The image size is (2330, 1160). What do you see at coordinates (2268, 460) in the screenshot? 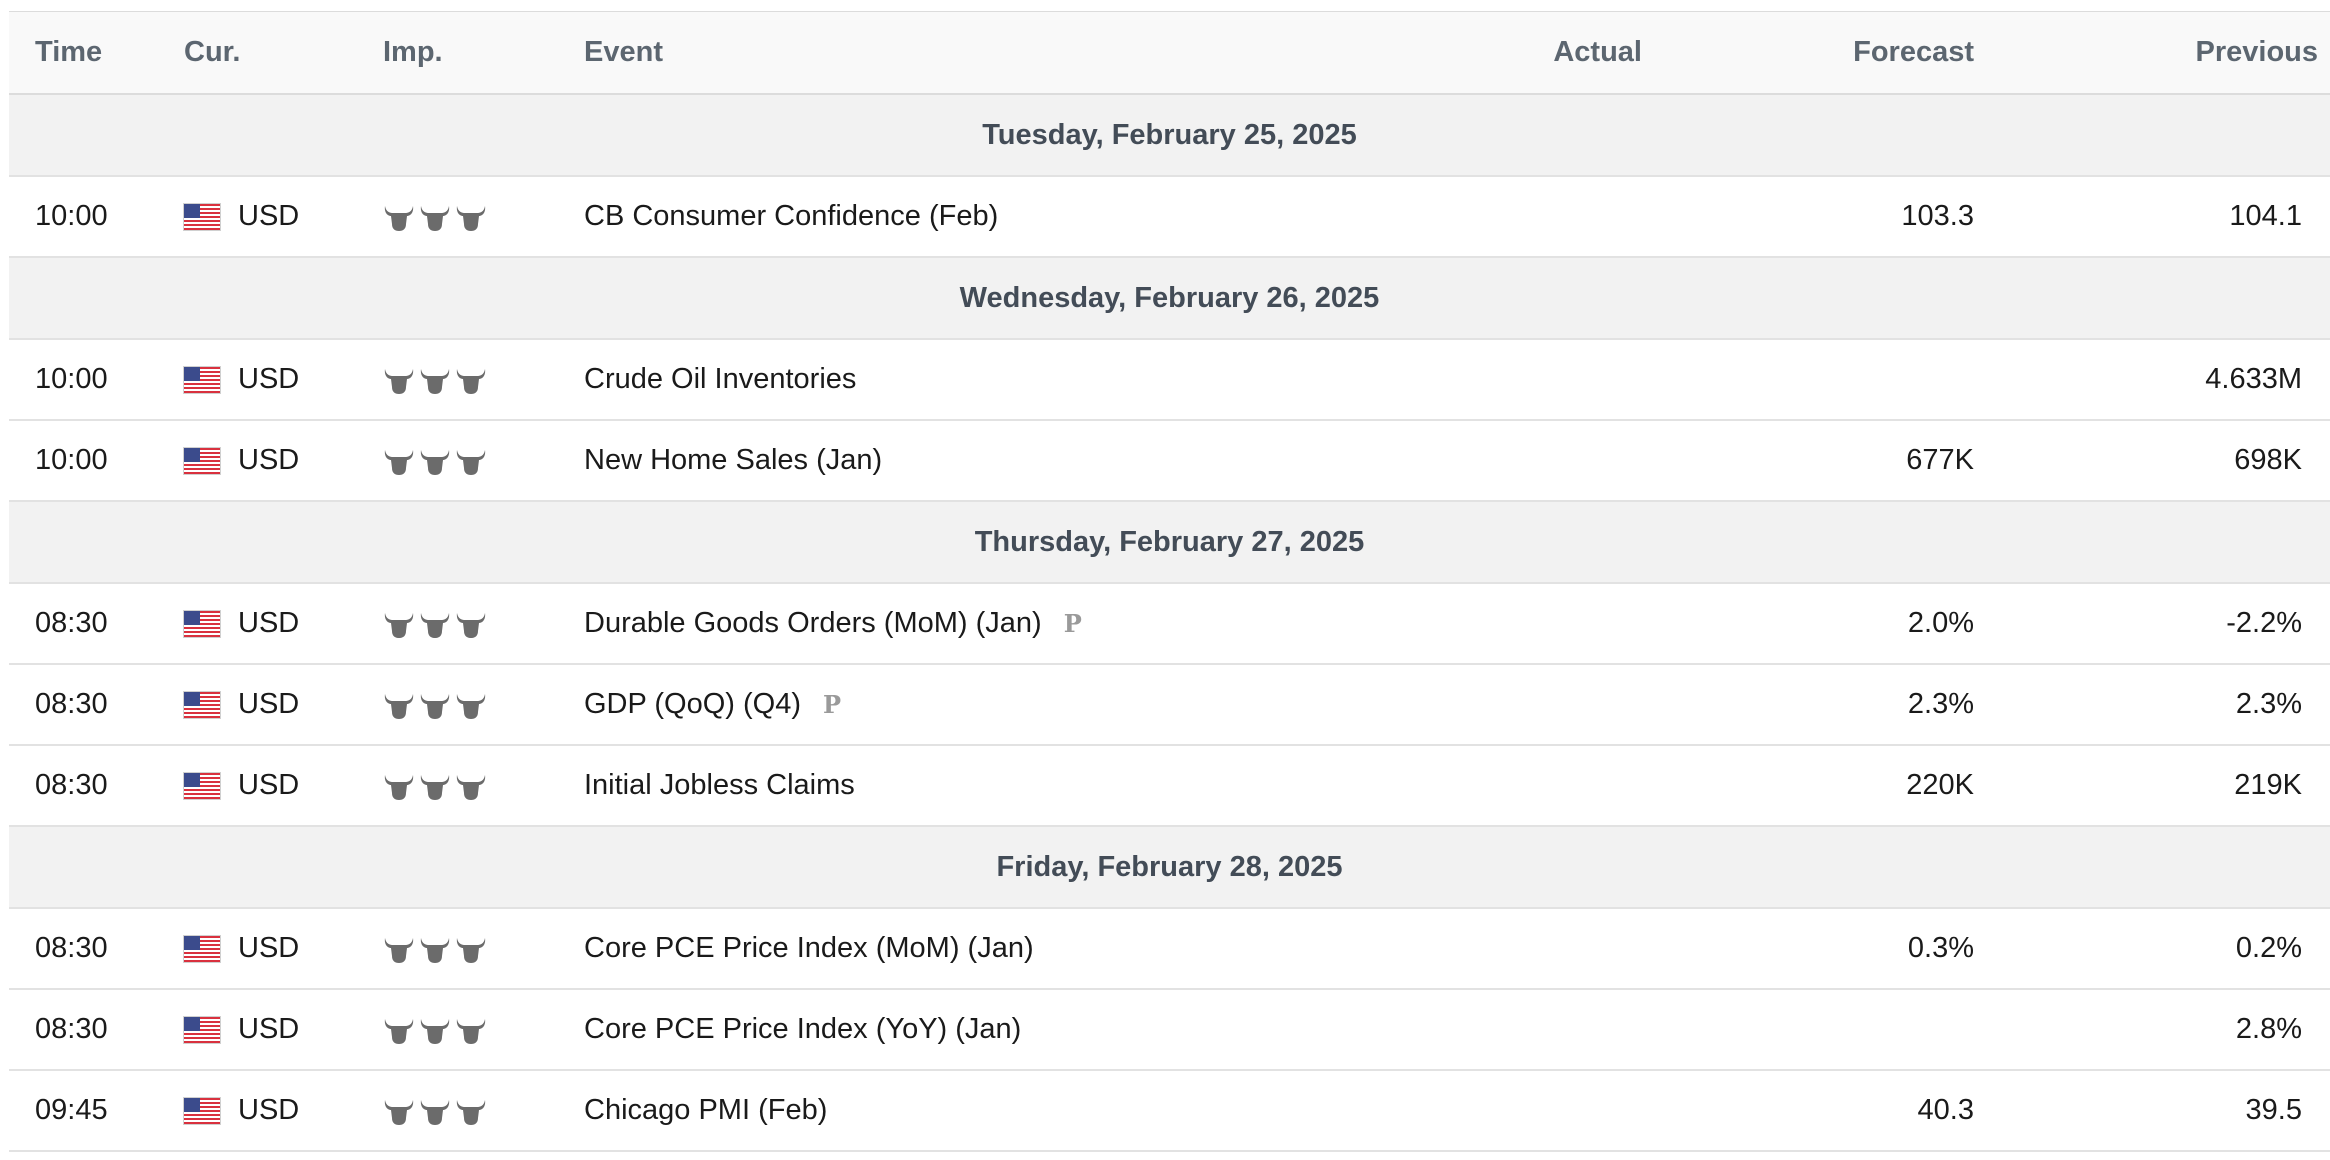
I see `event-previous: 698K` at bounding box center [2268, 460].